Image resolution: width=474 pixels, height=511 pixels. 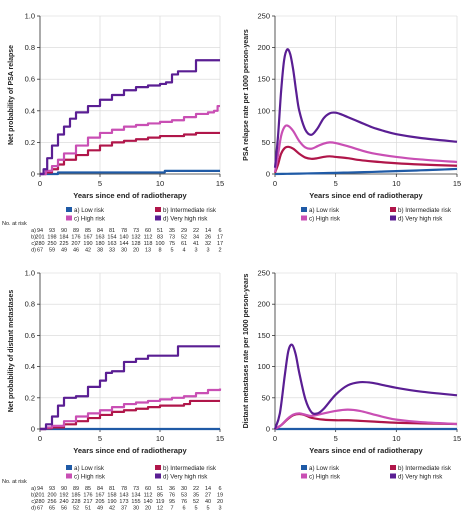 What do you see at coordinates (100, 508) in the screenshot?
I see `risk-cell: 49` at bounding box center [100, 508].